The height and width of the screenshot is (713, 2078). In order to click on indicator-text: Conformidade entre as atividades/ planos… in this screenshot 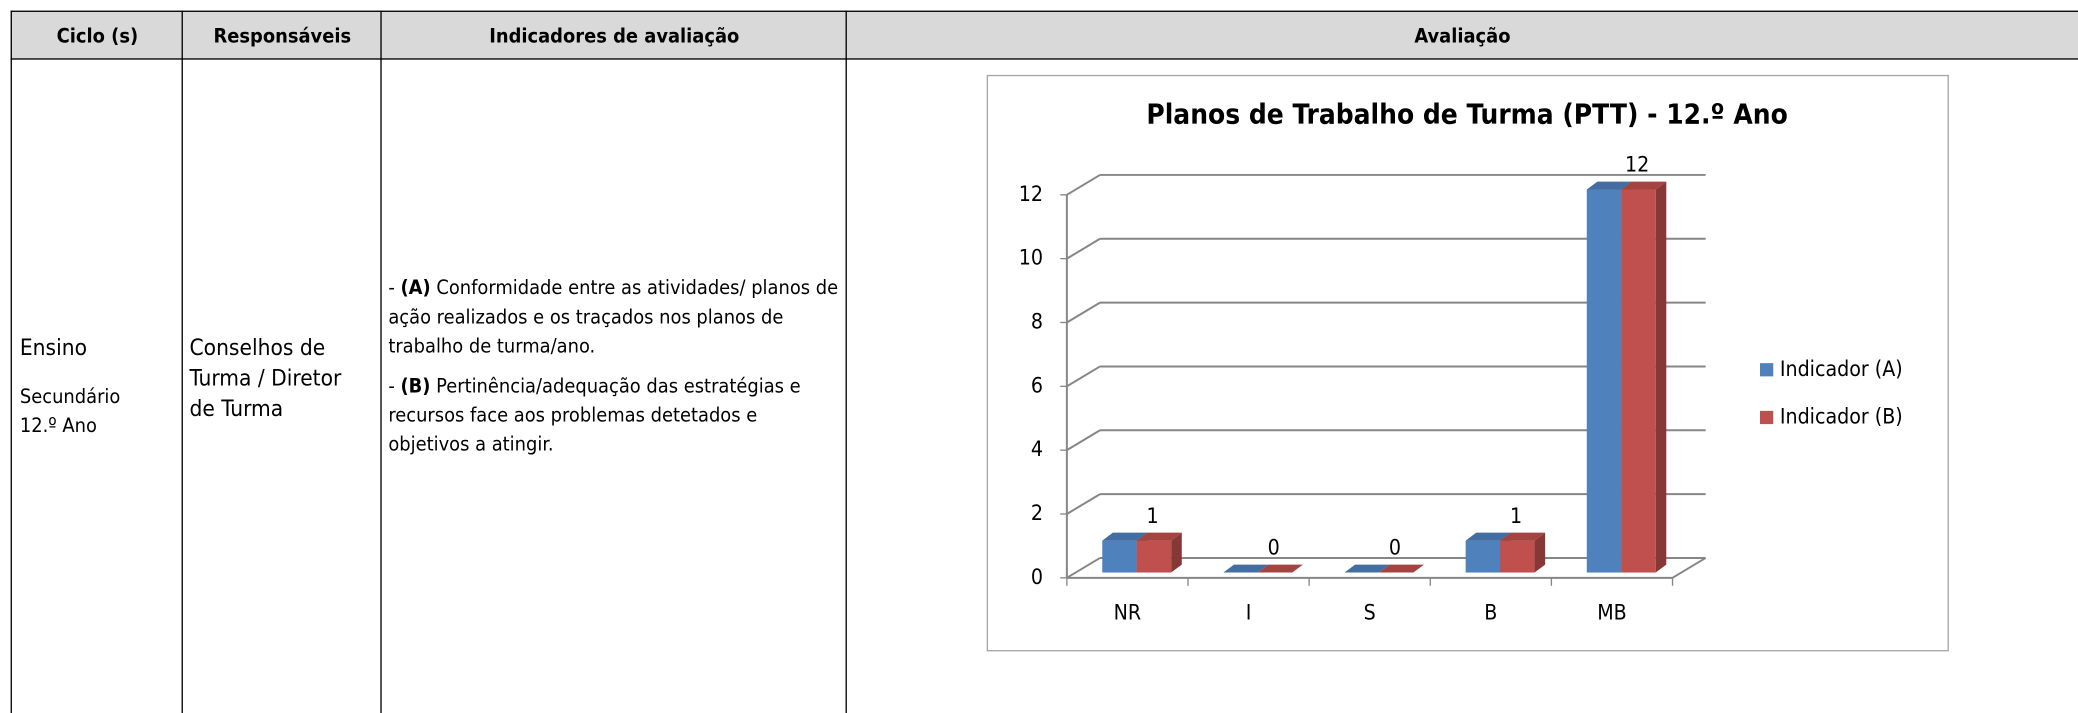, I will do `click(613, 316)`.